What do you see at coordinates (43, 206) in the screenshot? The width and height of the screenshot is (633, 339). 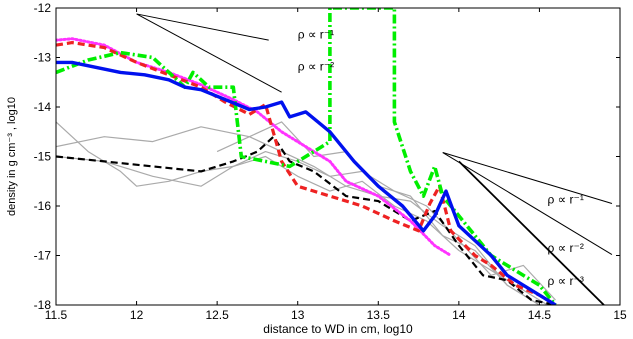 I see `y-tick-label: -16` at bounding box center [43, 206].